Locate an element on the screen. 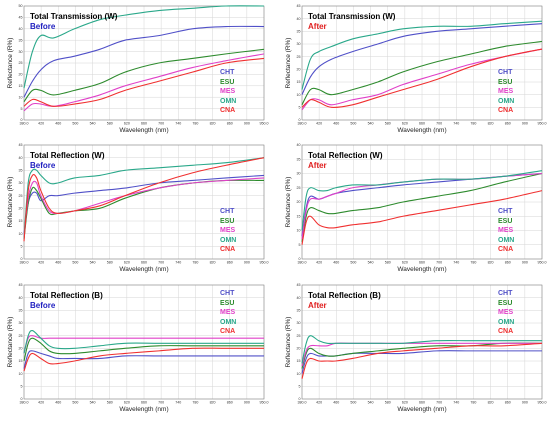 The width and height of the screenshot is (550, 424). y-tick-label: 50 is located at coordinates (21, 6).